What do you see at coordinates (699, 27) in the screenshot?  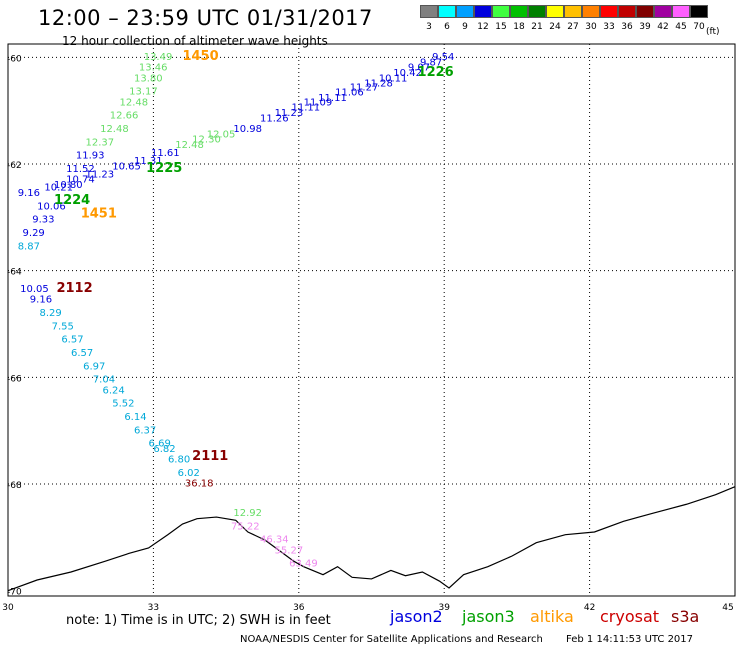 I see `scale-label: 70` at bounding box center [699, 27].